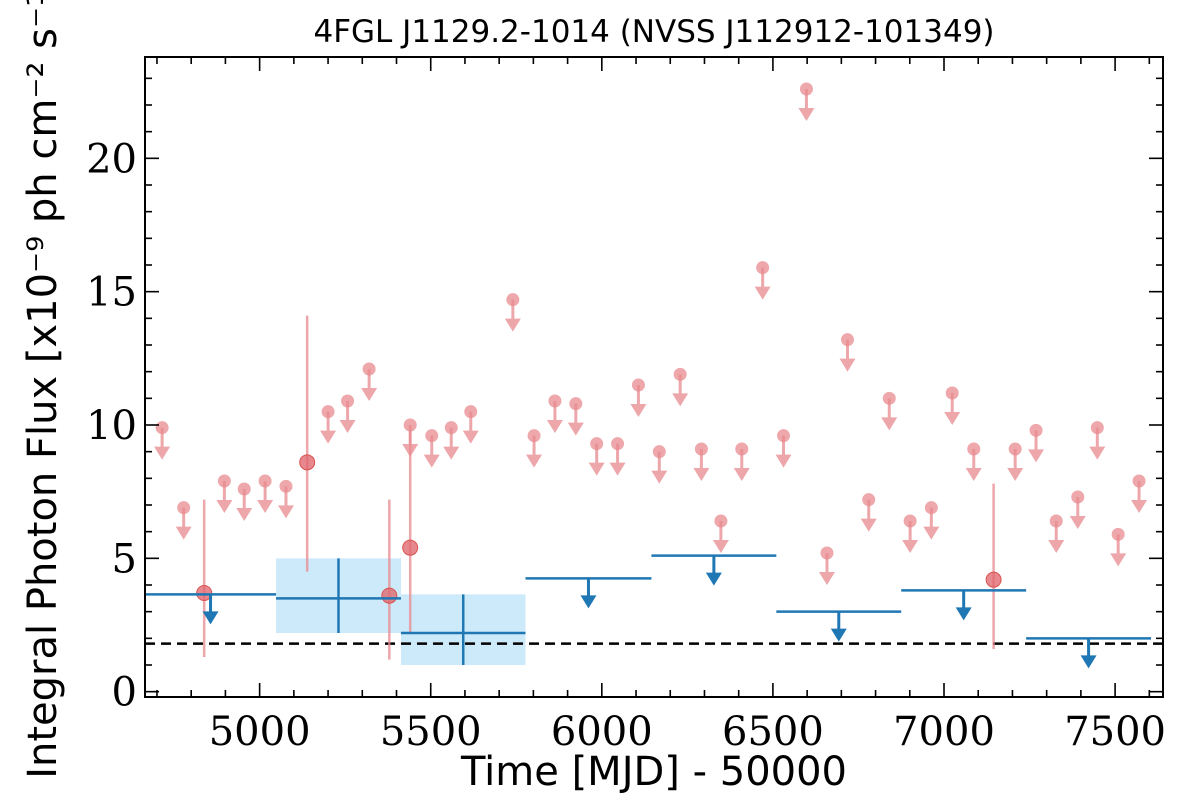  What do you see at coordinates (653, 772) in the screenshot?
I see `x-axis-label: Time [MJD] - 50000` at bounding box center [653, 772].